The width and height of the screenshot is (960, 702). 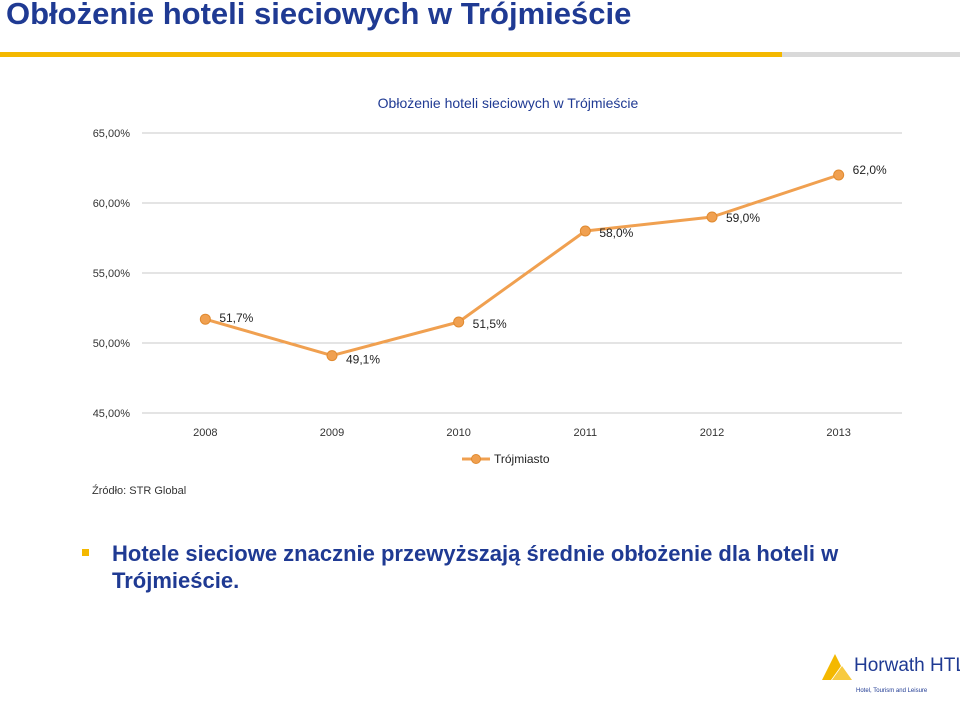 I want to click on data-label: 49,1%, so click(x=363, y=360).